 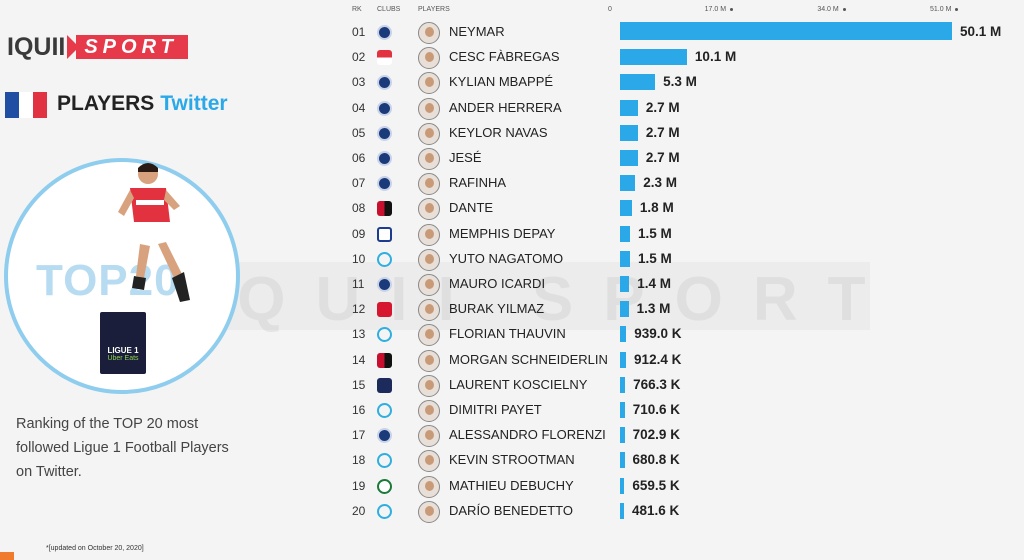 I want to click on value-label: 912.4 K, so click(x=658, y=359).